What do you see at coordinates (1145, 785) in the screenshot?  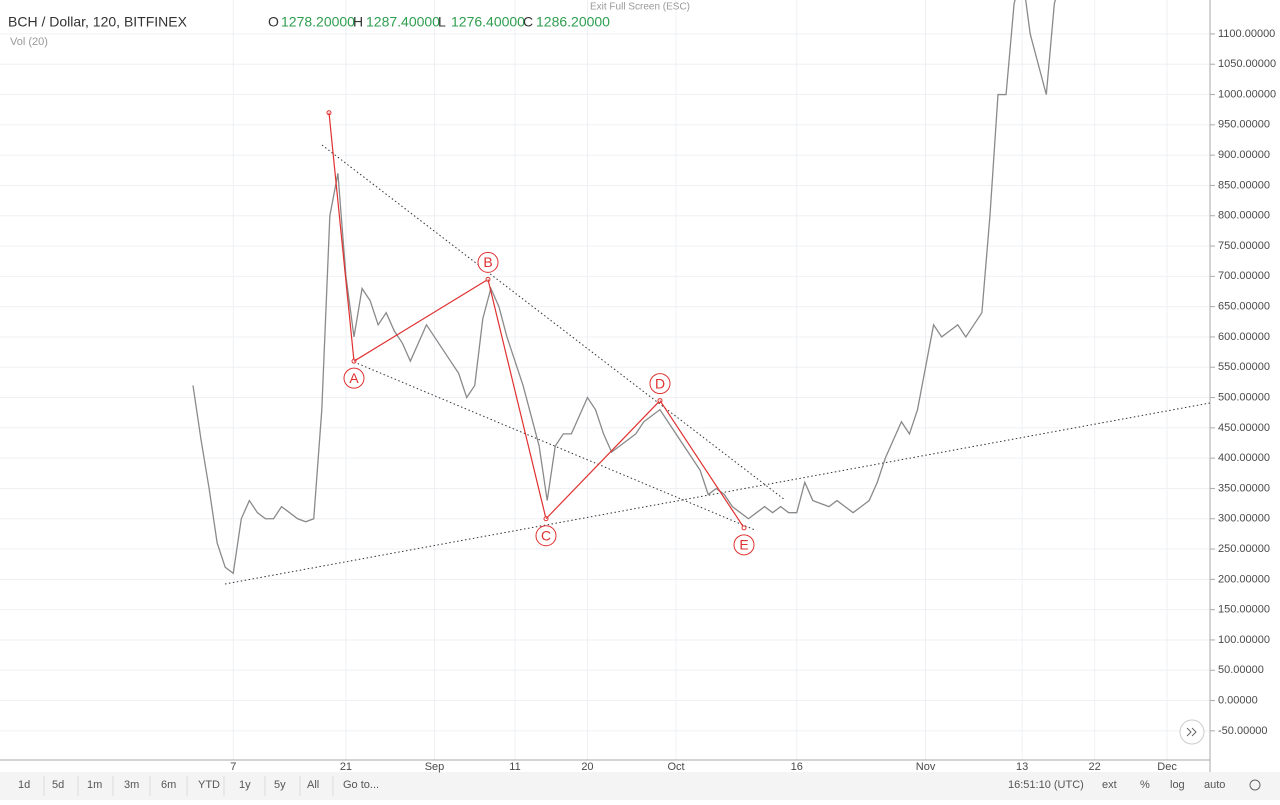 I see `option-button: %` at bounding box center [1145, 785].